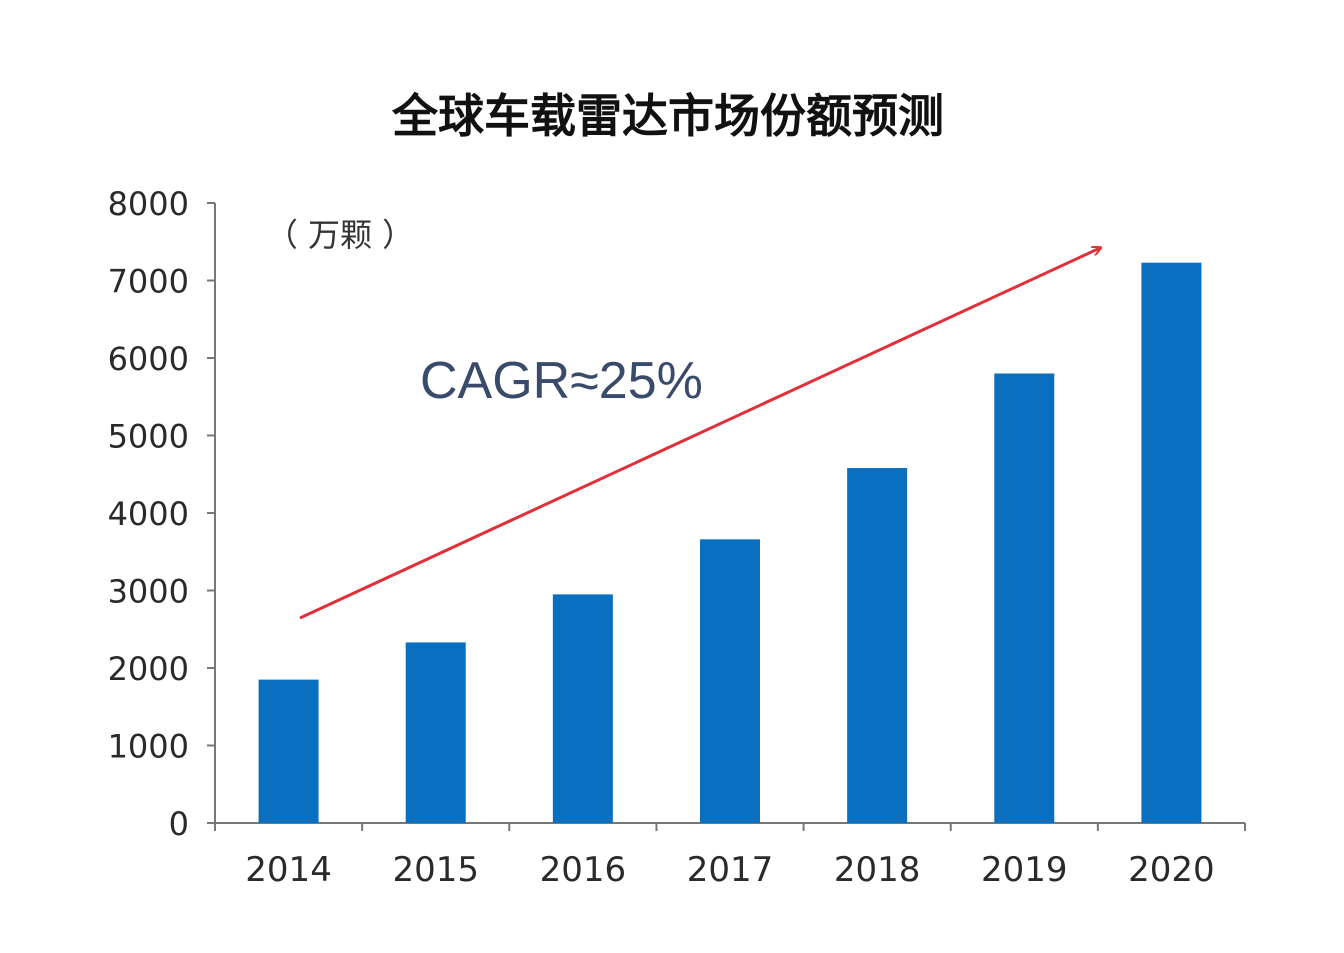 The height and width of the screenshot is (953, 1344). I want to click on y-tick-label: 0, so click(179, 824).